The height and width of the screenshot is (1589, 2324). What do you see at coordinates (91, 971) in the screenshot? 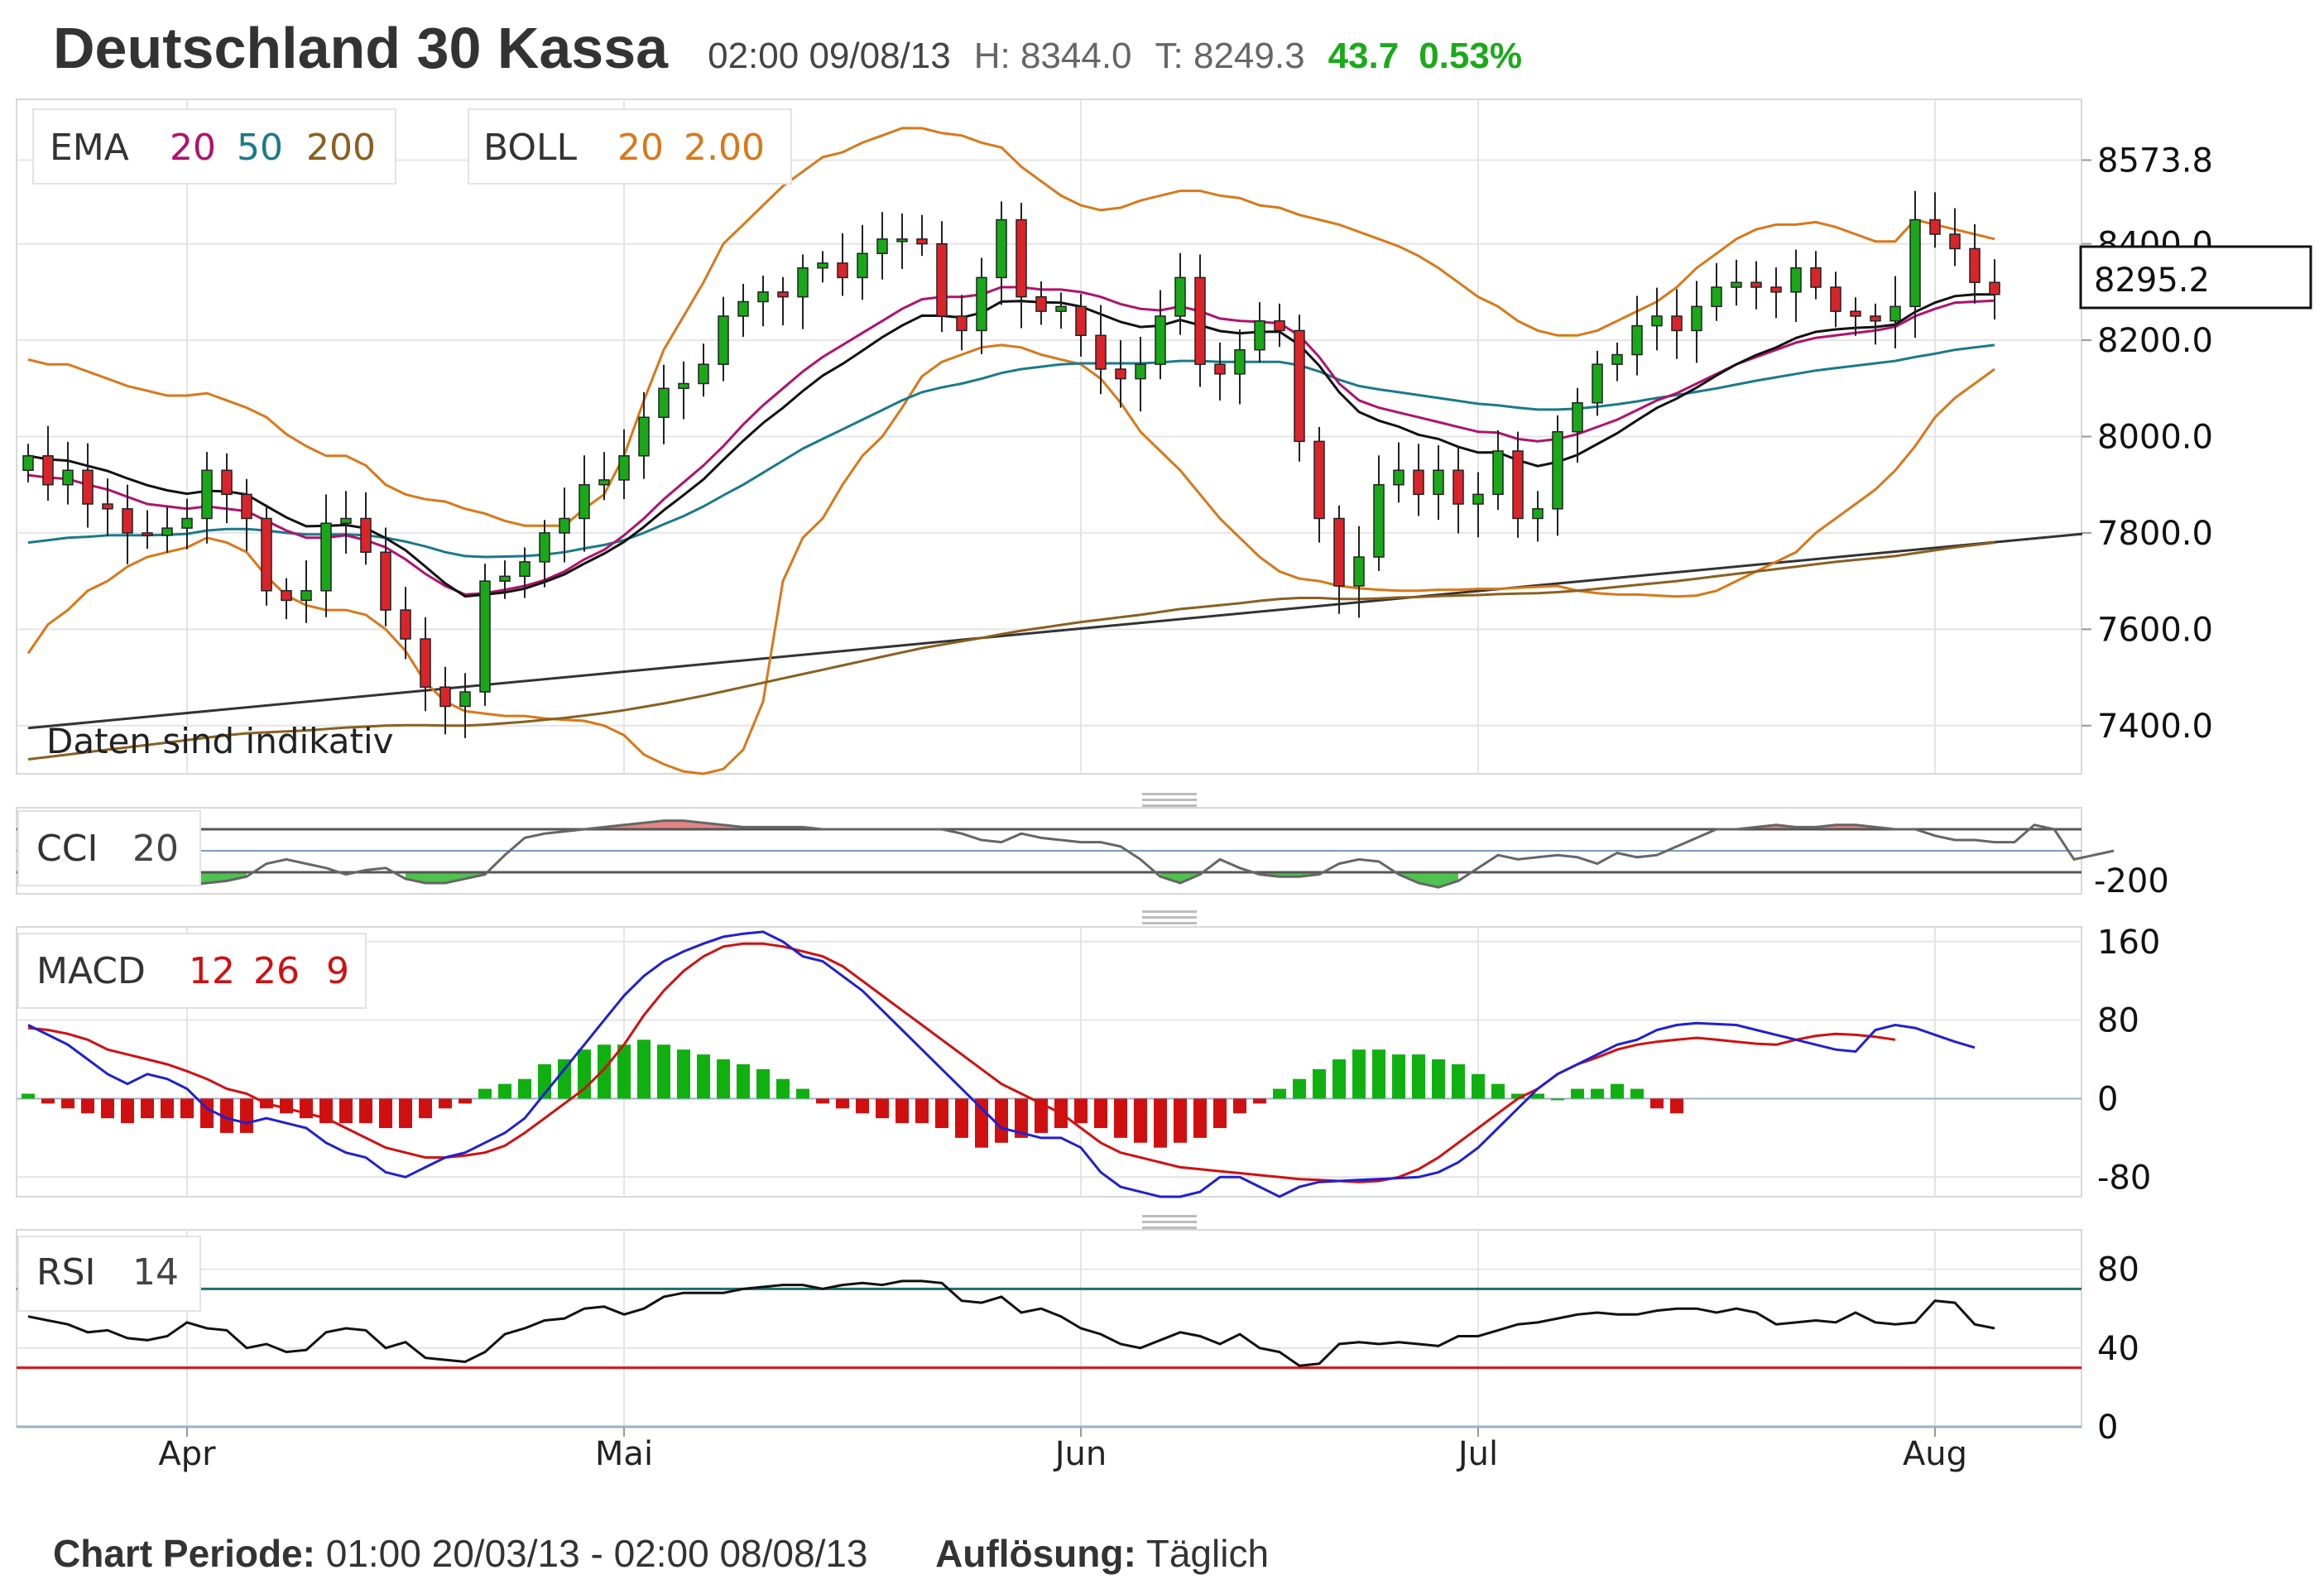
I see `macd-legend-name: MACD` at bounding box center [91, 971].